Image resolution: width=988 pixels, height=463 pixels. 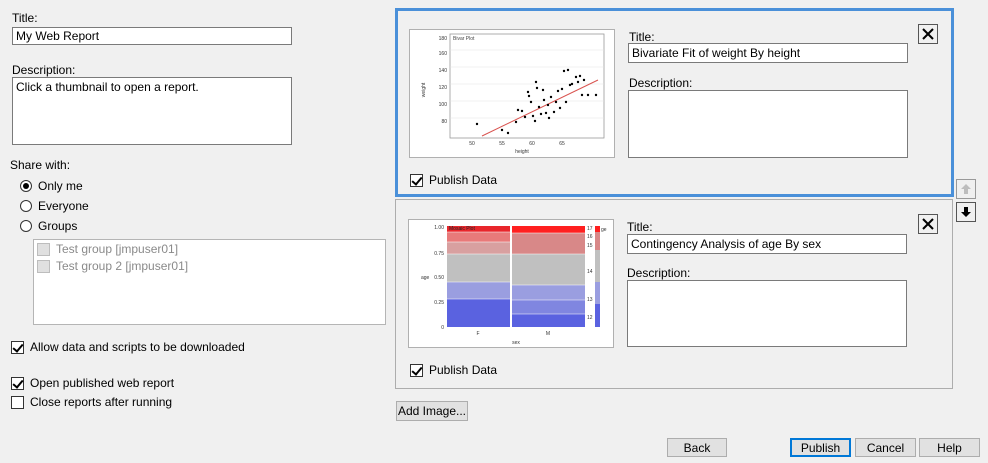 What do you see at coordinates (590, 246) in the screenshot?
I see `age-level-label: 15` at bounding box center [590, 246].